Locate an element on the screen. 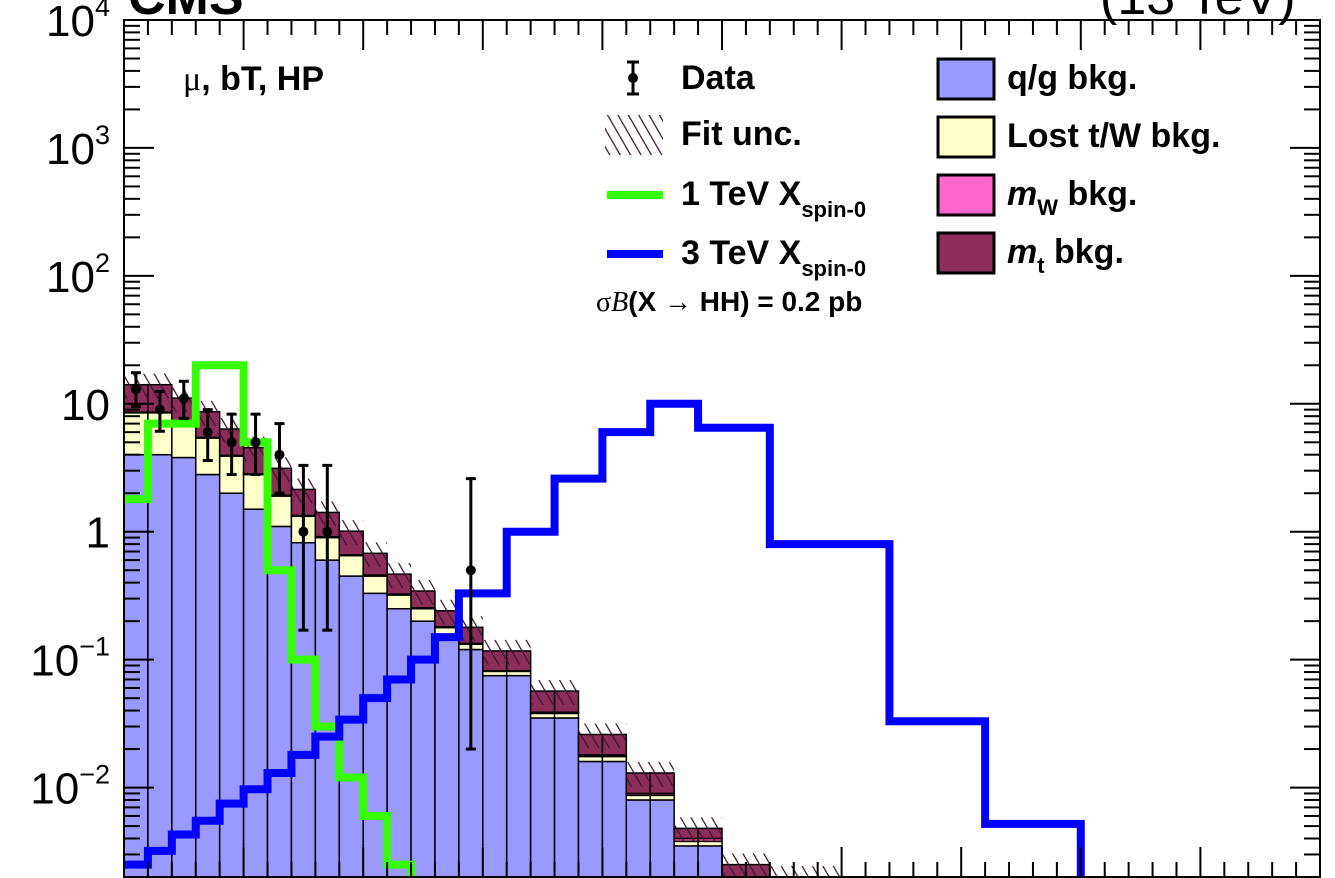 This screenshot has width=1335, height=878. ytick-label-exp-5: −1 is located at coordinates (94, 647).